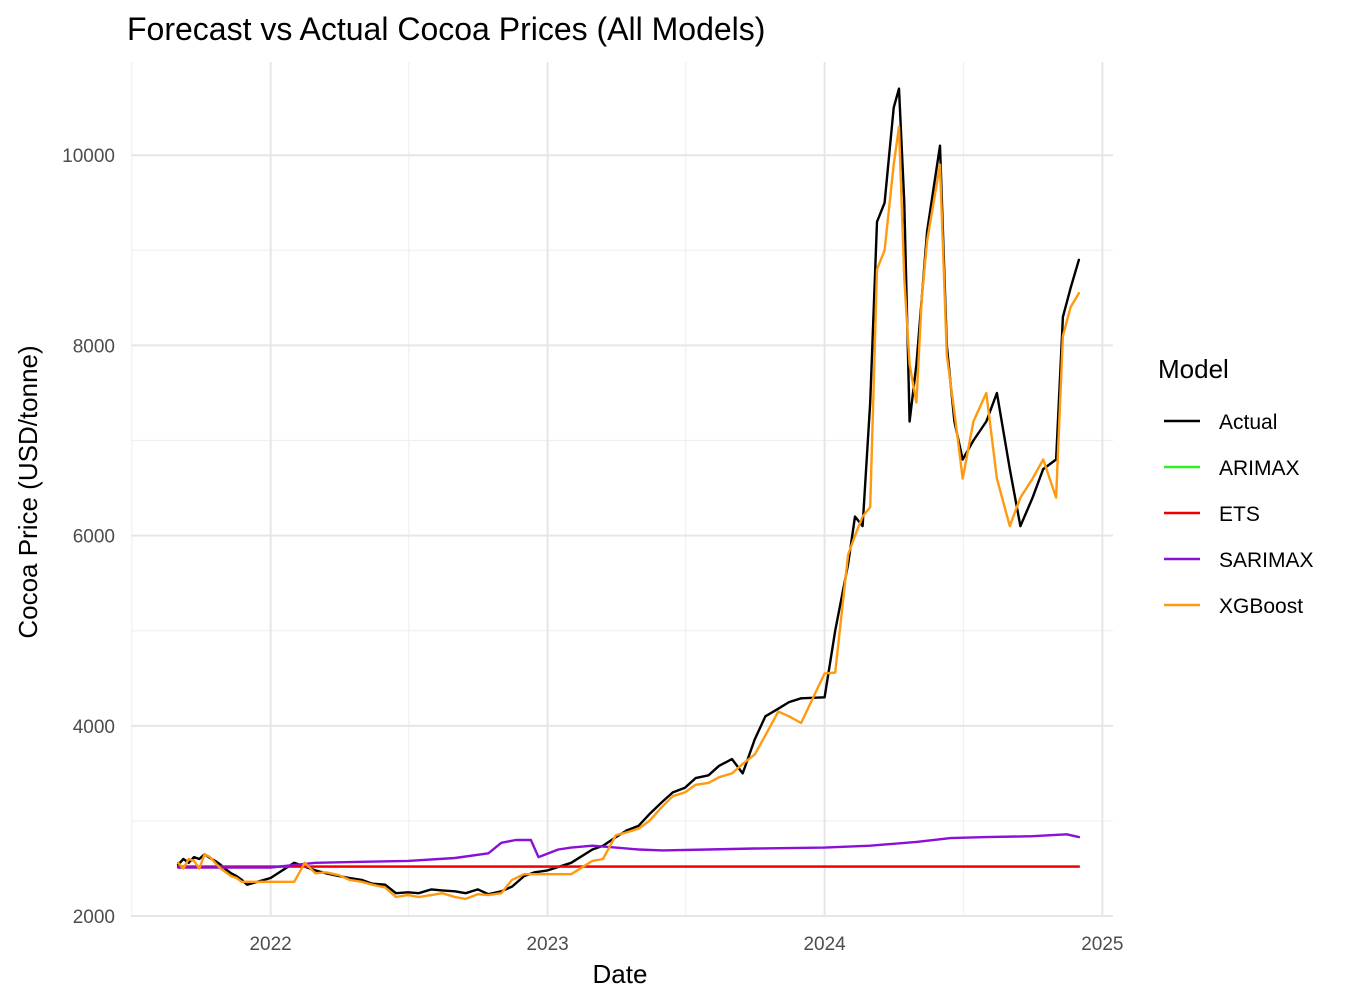 Image resolution: width=1354 pixels, height=1004 pixels. I want to click on y-tick-label-4000: 4000, so click(94, 727).